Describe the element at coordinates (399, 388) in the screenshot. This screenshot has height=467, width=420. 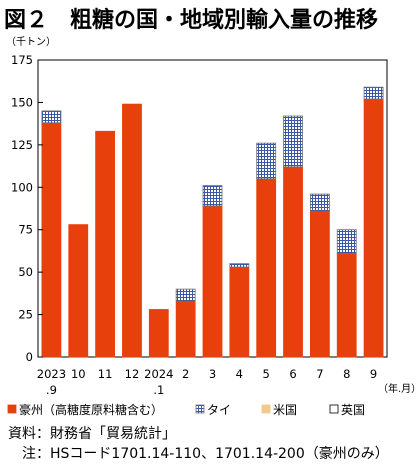
I see `x-axis-unit: （年.月）` at that location.